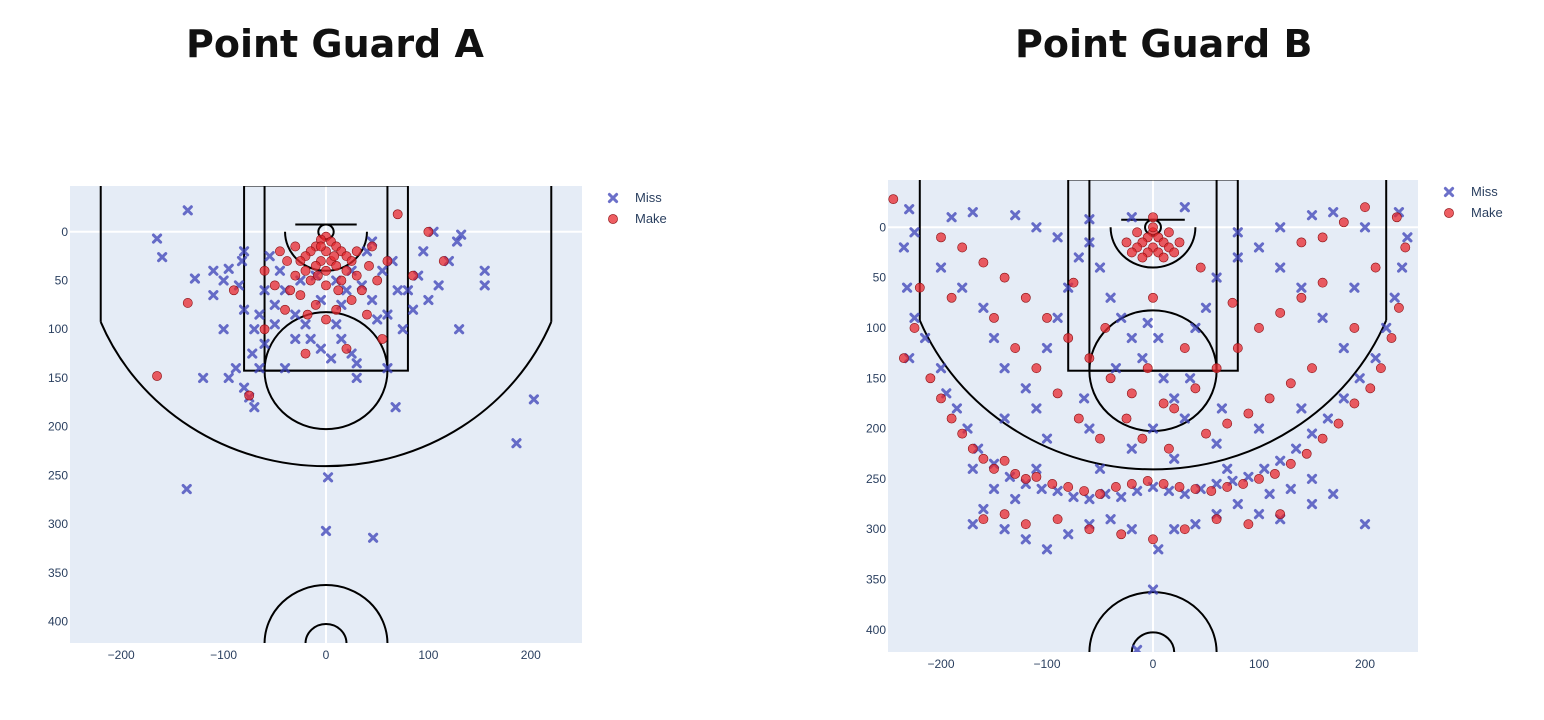 The image size is (1544, 720). I want to click on court-restricted-arc, so click(1153, 248).